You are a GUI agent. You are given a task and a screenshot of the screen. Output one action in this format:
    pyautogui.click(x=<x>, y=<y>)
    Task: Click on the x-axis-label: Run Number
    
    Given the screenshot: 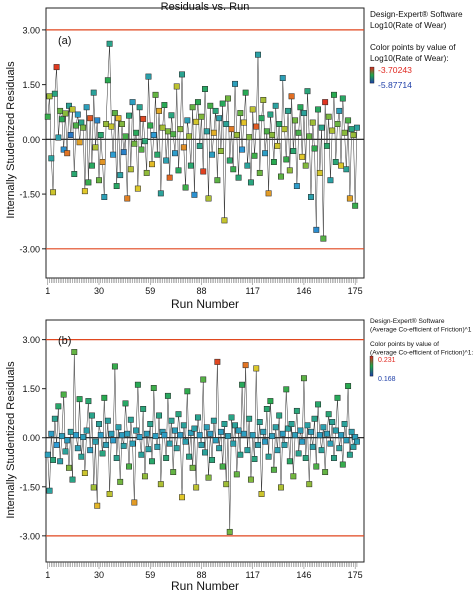 What is the action you would take?
    pyautogui.click(x=205, y=586)
    